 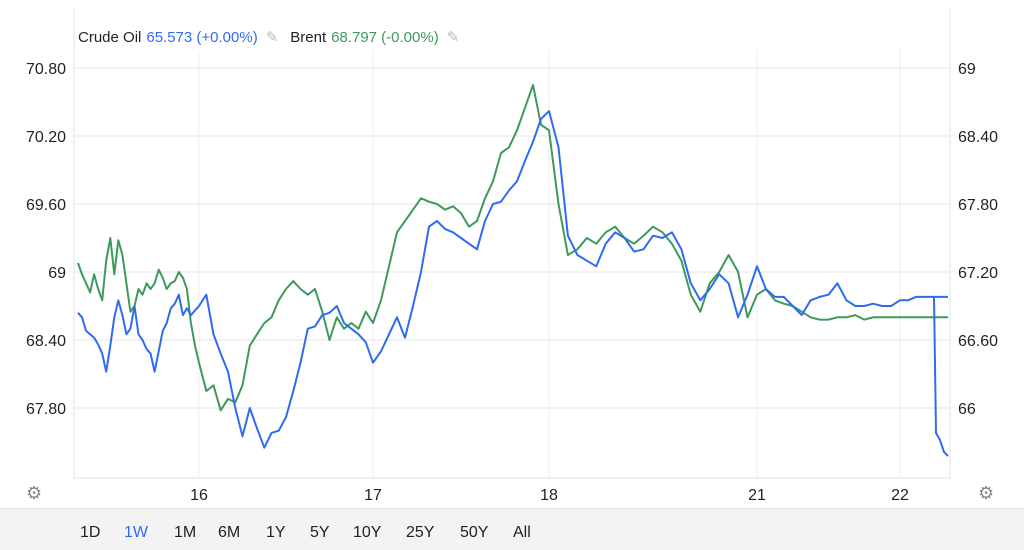 What do you see at coordinates (978, 137) in the screenshot?
I see `right-axis-tick-label: 68.40` at bounding box center [978, 137].